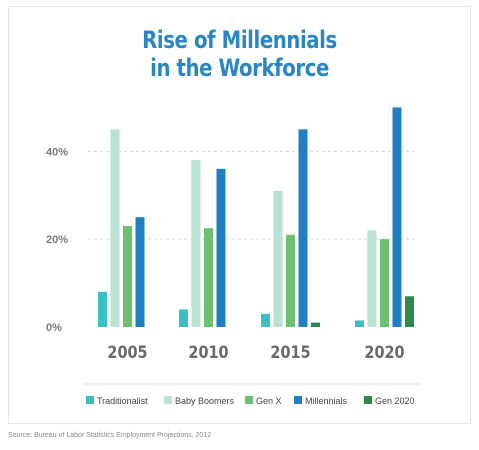 This screenshot has height=450, width=479. Describe the element at coordinates (140, 272) in the screenshot. I see `bar-2005-millennials` at that location.